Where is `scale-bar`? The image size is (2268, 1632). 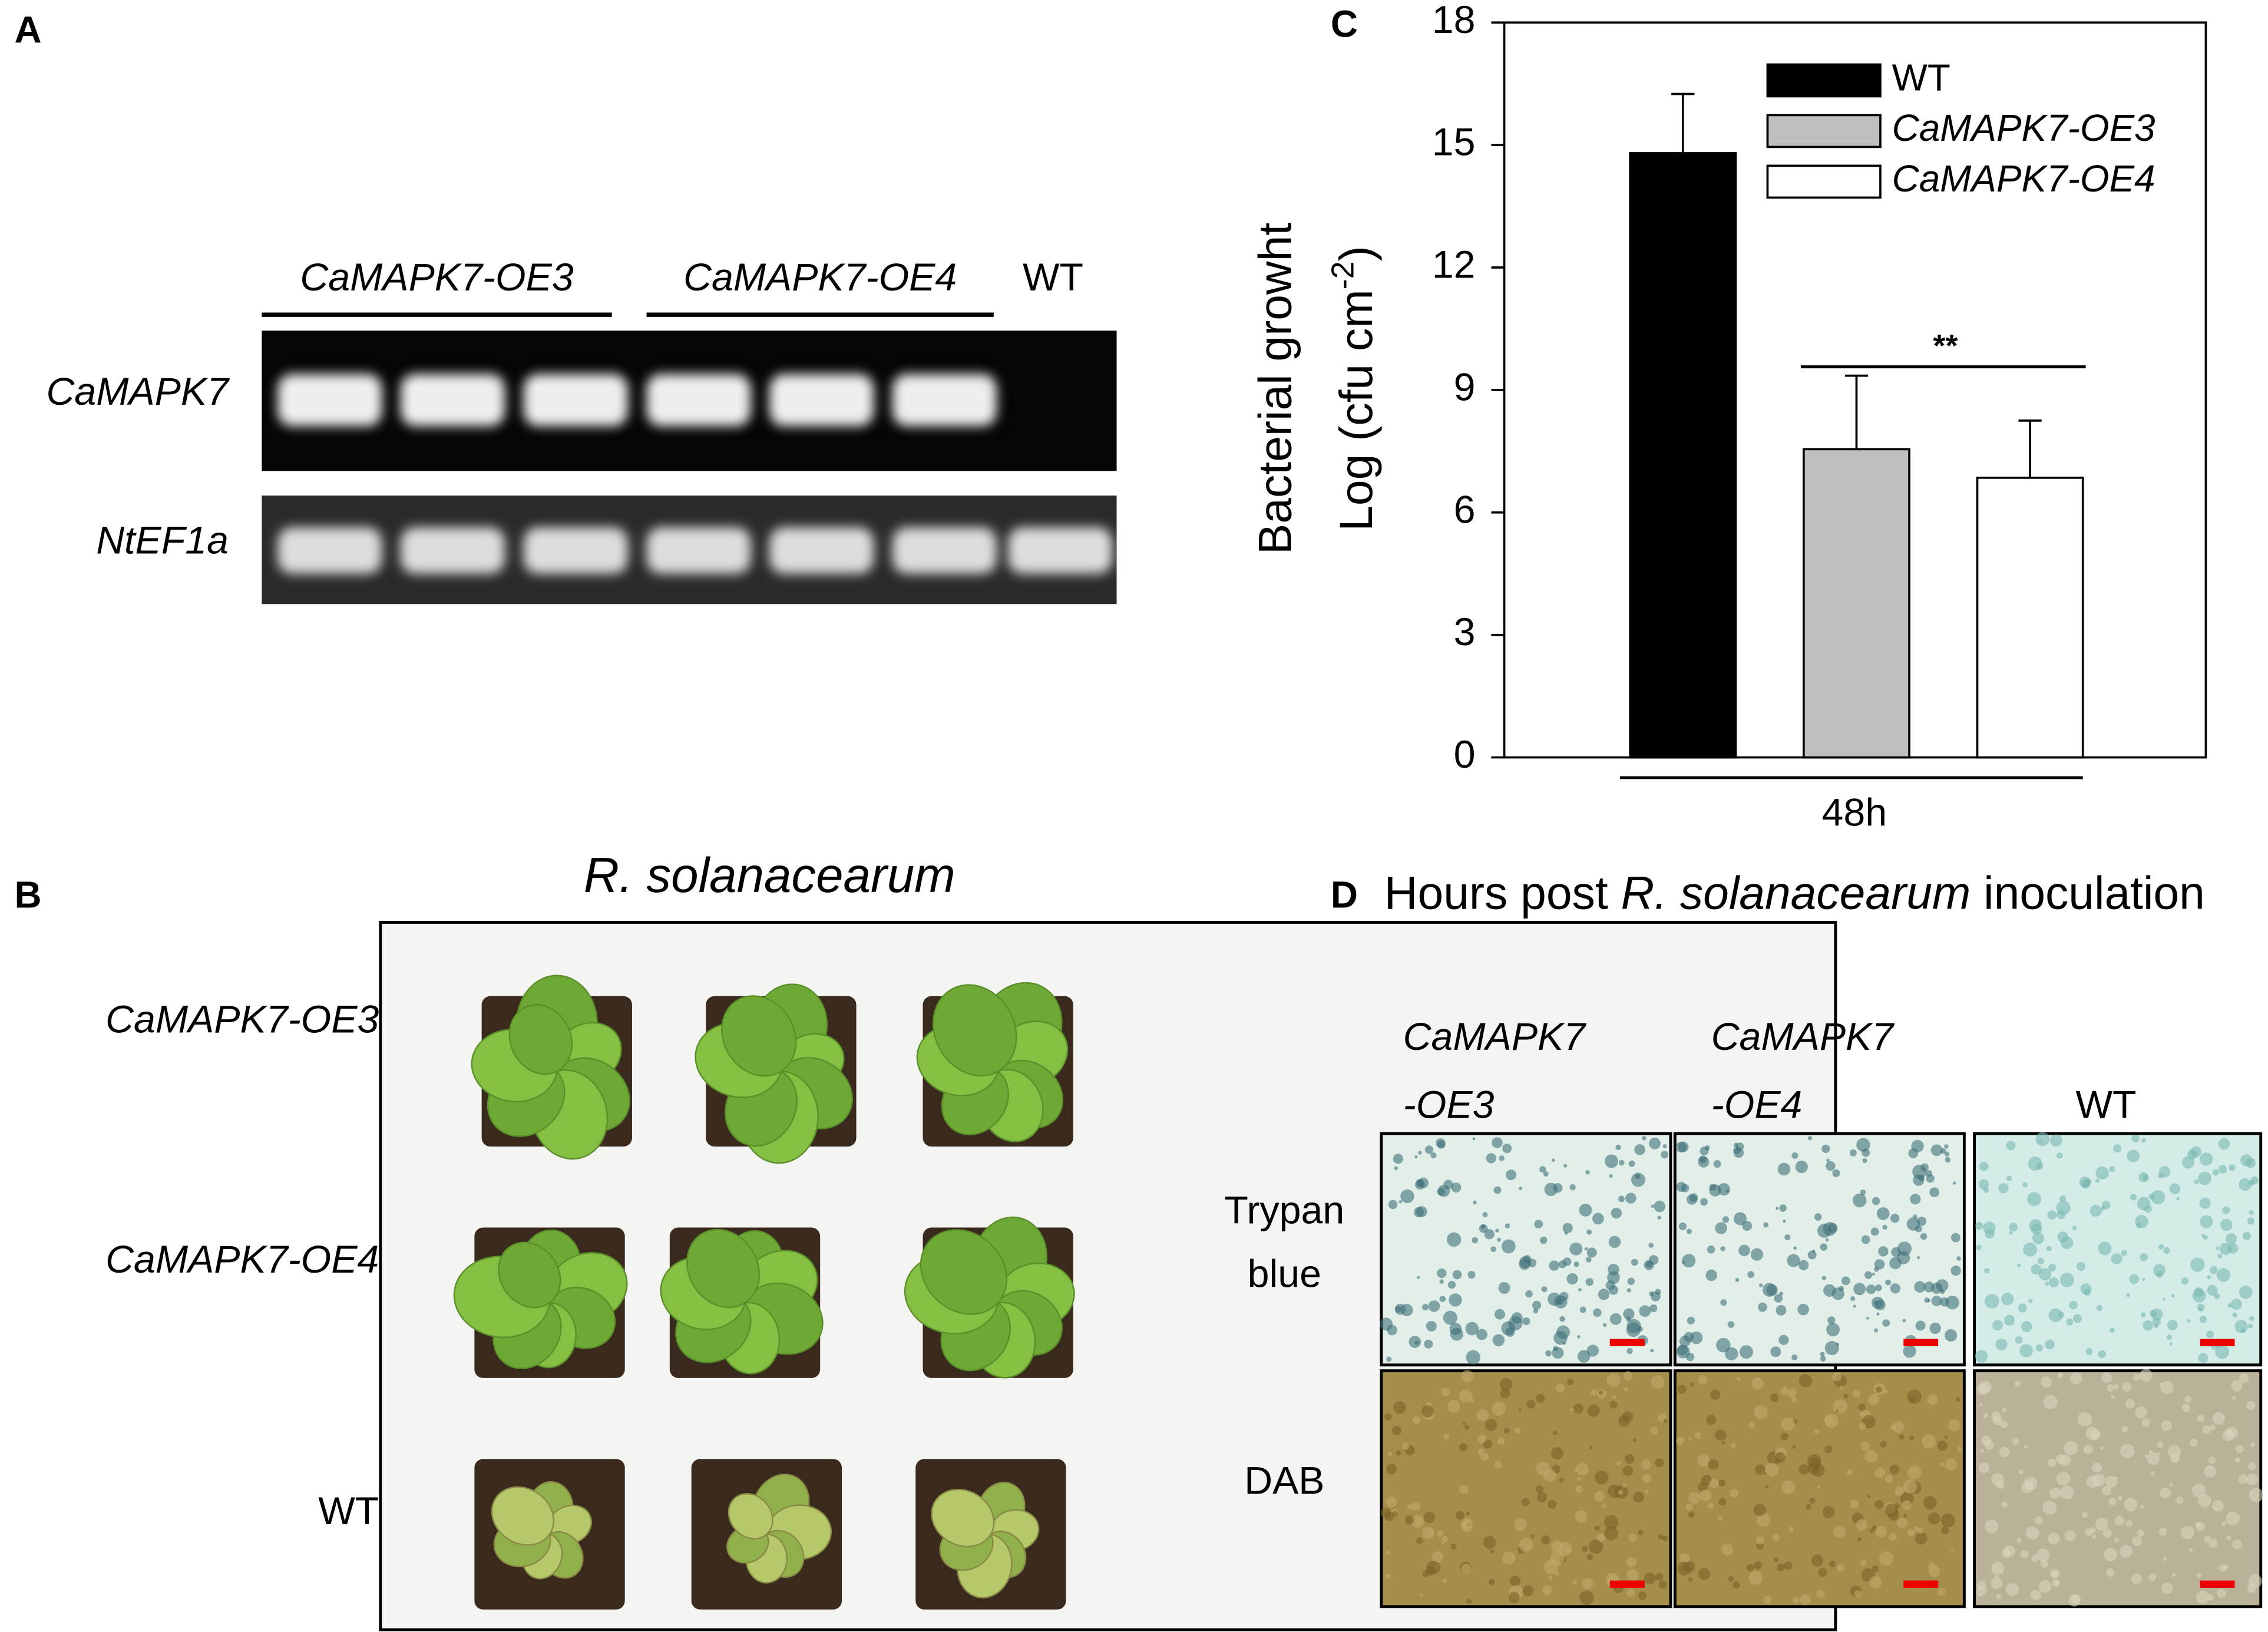 scale-bar is located at coordinates (1627, 1584).